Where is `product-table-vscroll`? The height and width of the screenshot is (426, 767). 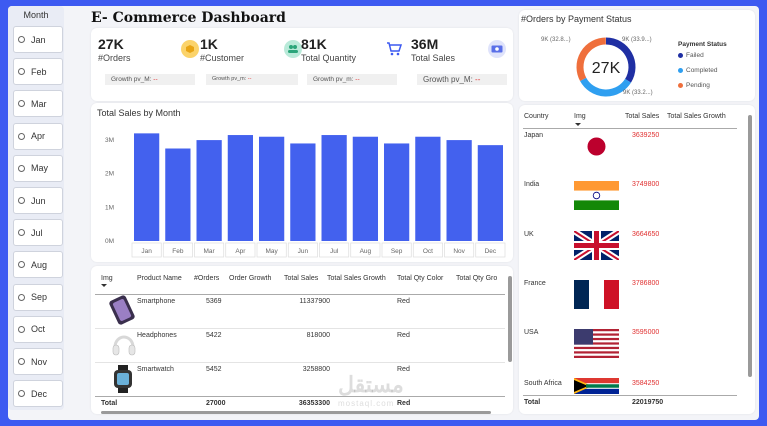
product-table-vscroll is located at coordinates (510, 319).